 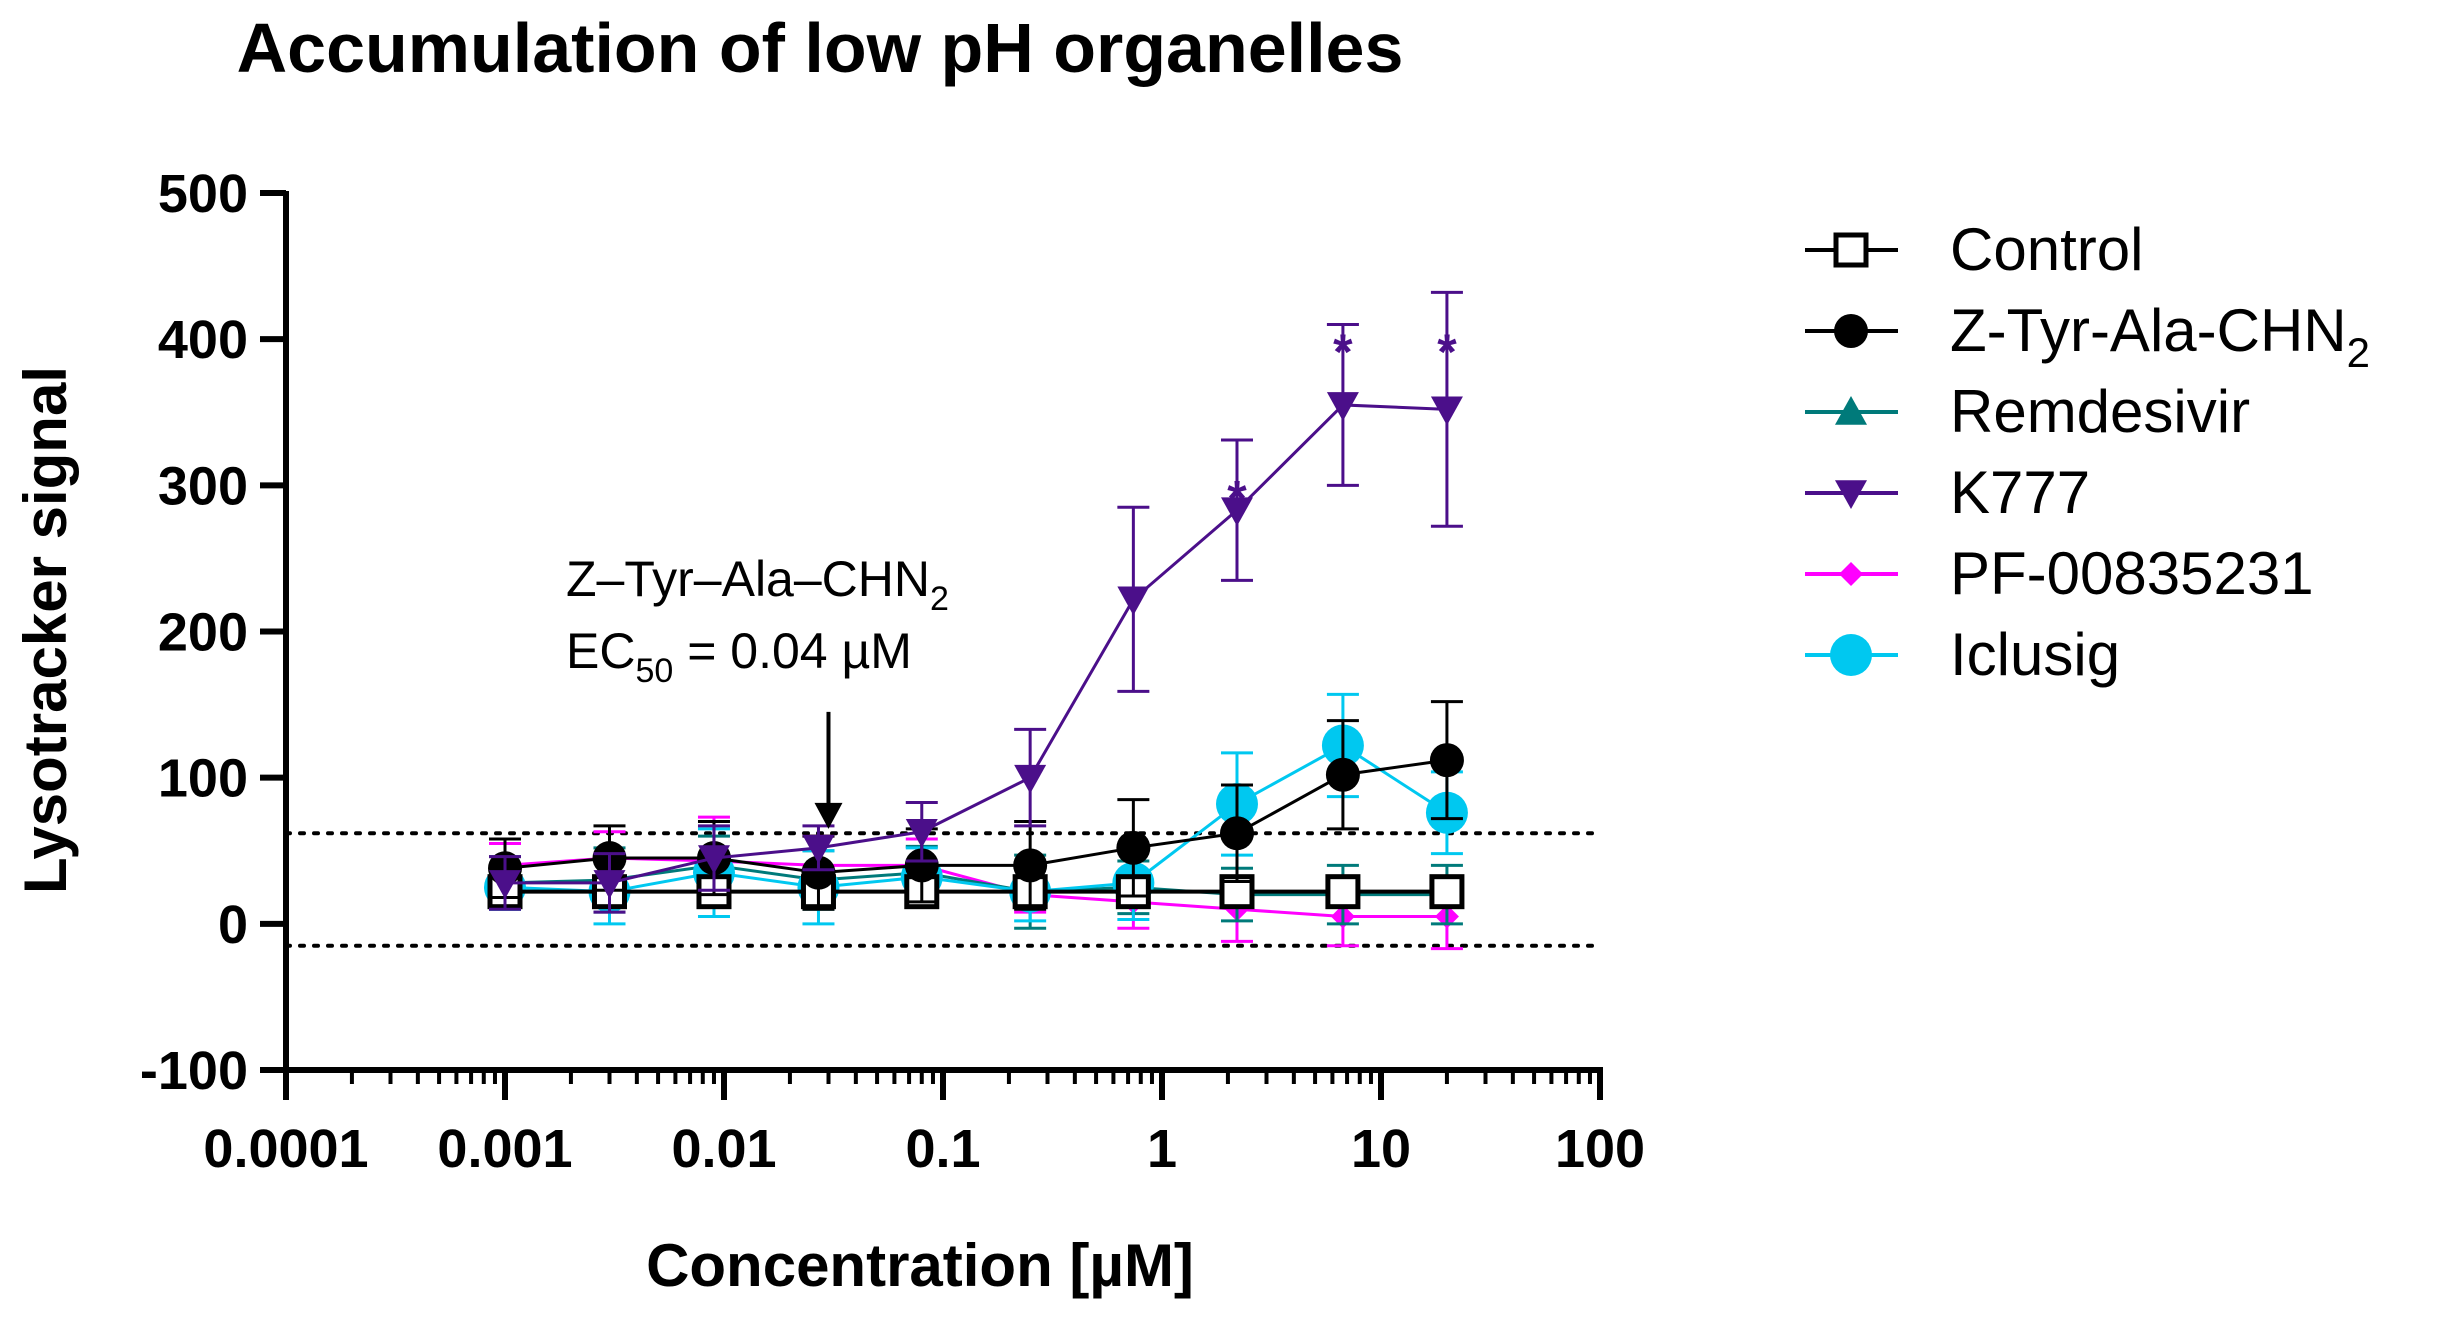 I want to click on annotation-ec: EC, so click(x=600, y=651).